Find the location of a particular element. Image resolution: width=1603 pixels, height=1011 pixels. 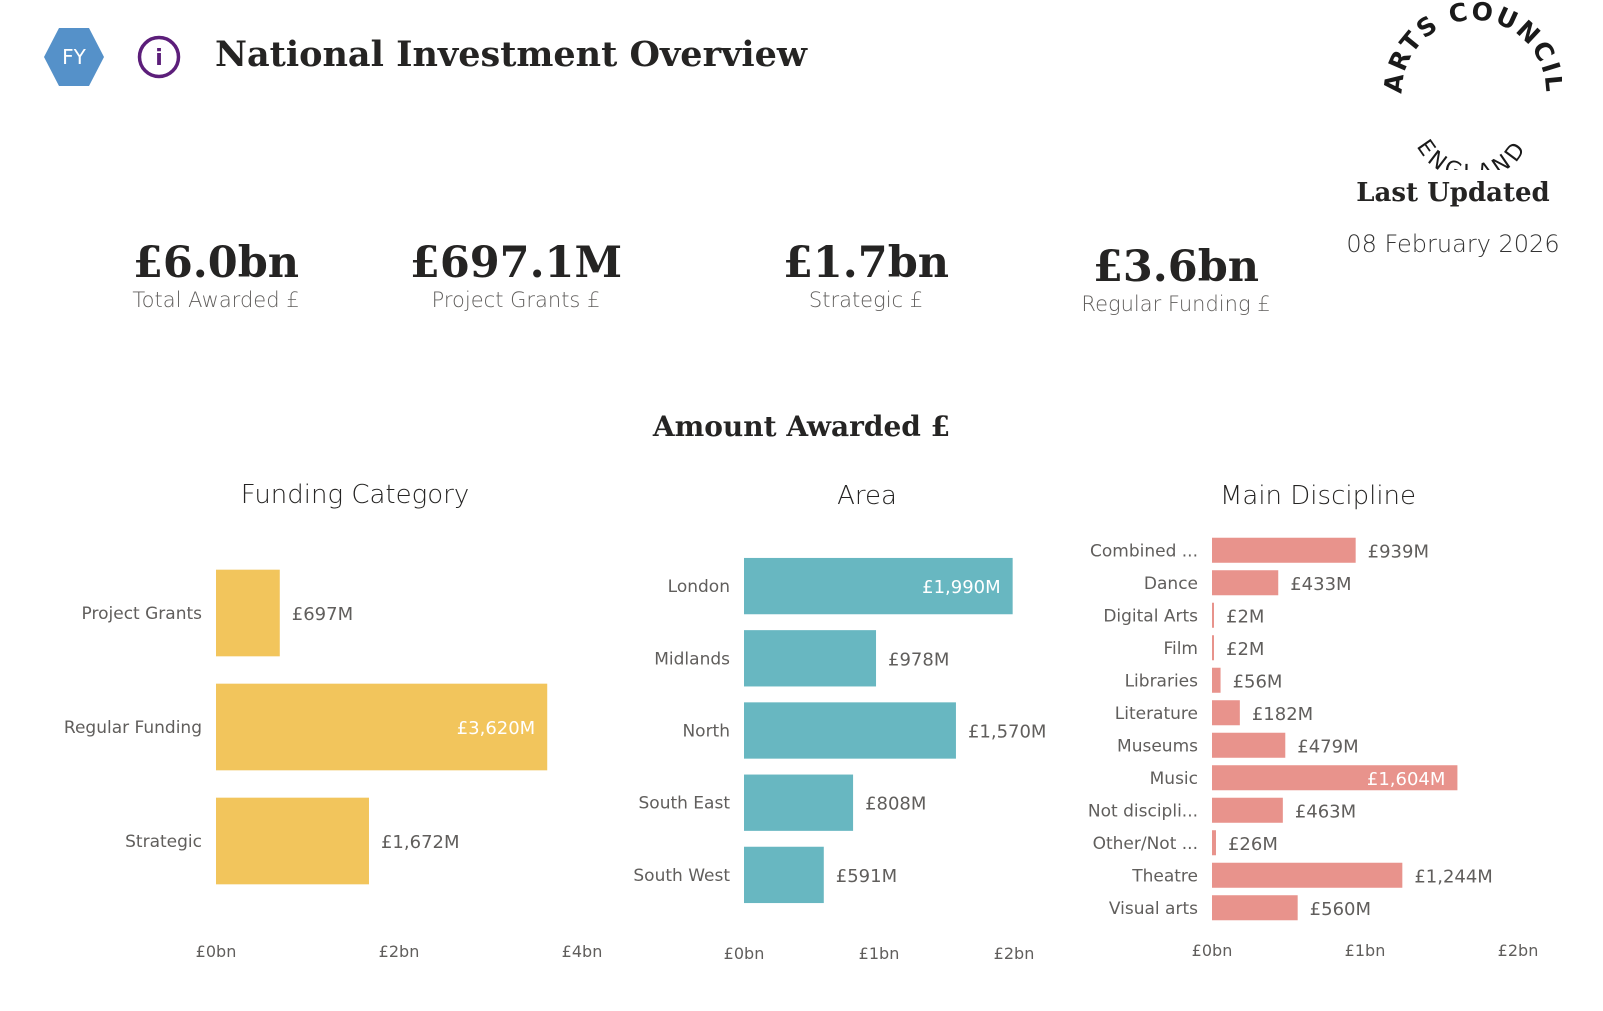

kpi-regular-funding: £3.6bn Regular Funding £ is located at coordinates (1176, 279).